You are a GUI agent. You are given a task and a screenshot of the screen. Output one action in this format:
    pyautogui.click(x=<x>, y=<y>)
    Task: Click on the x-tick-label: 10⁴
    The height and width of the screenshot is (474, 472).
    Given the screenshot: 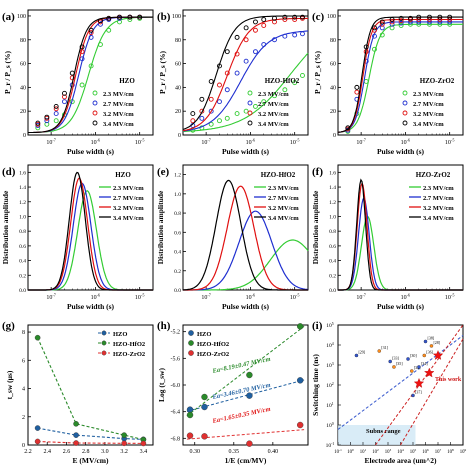 What is the action you would take?
    pyautogui.click(x=400, y=451)
    